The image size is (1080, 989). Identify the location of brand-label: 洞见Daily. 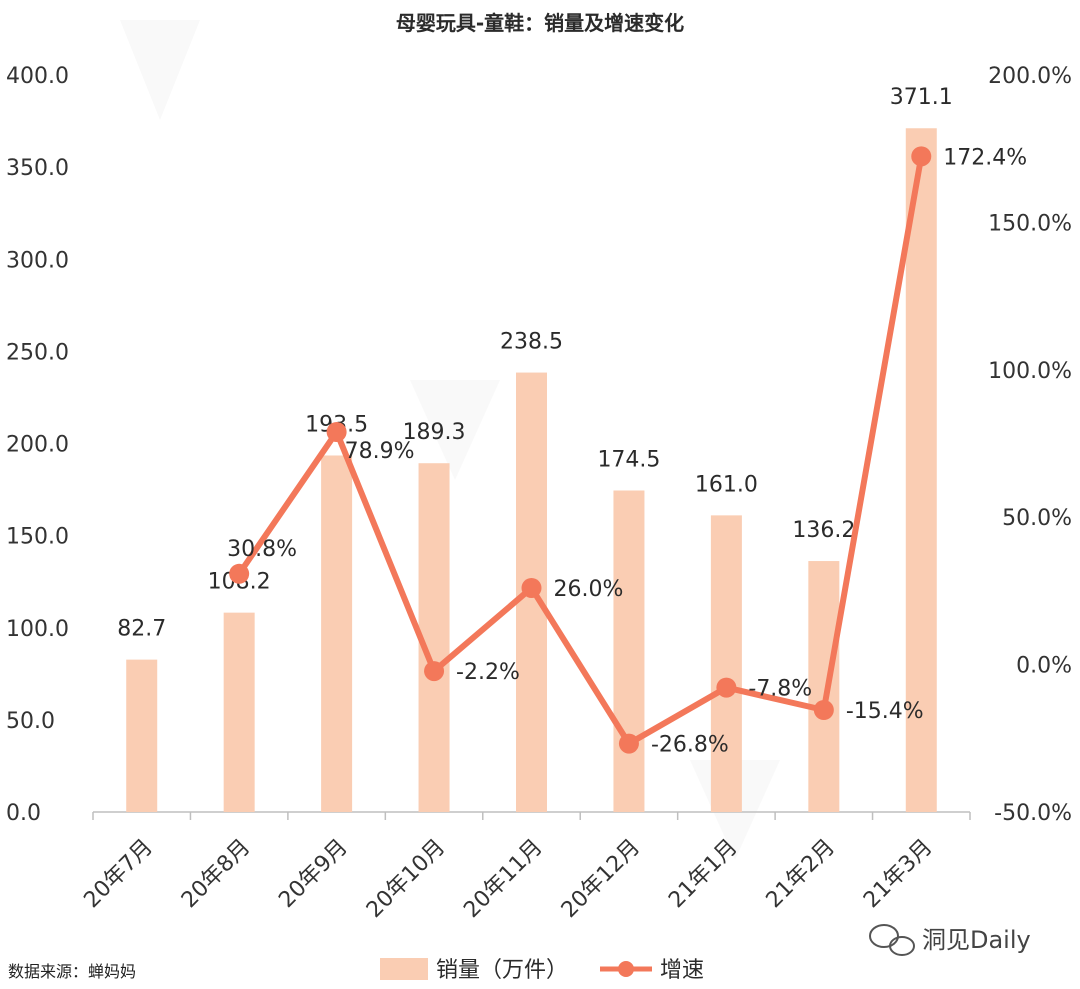
(976, 940).